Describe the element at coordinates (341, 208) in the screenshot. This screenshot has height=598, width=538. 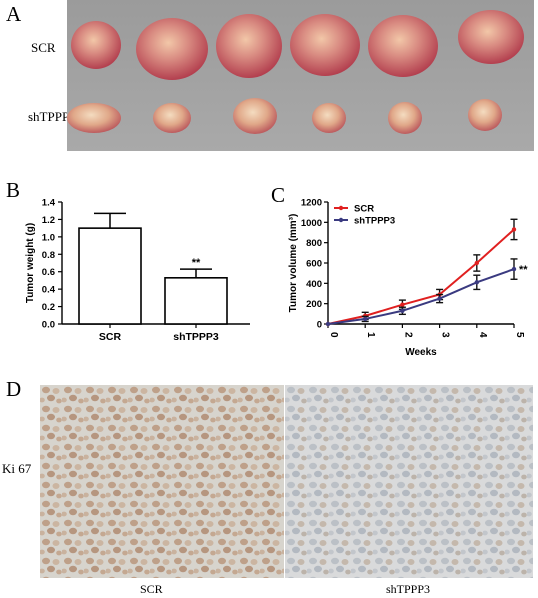
I see `legend-marker-SCR` at that location.